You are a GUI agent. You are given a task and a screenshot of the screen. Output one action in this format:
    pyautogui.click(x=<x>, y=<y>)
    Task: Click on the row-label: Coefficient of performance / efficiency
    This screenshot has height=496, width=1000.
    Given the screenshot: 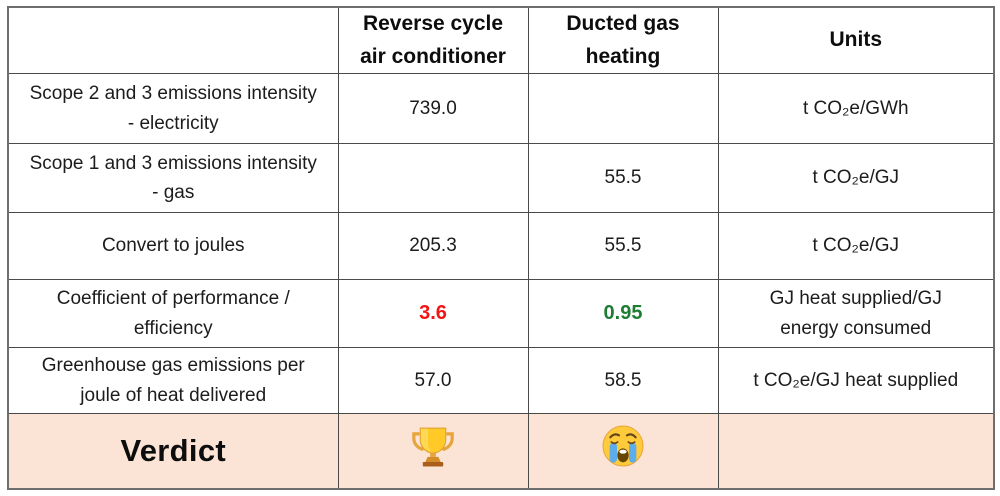 What is the action you would take?
    pyautogui.click(x=173, y=314)
    